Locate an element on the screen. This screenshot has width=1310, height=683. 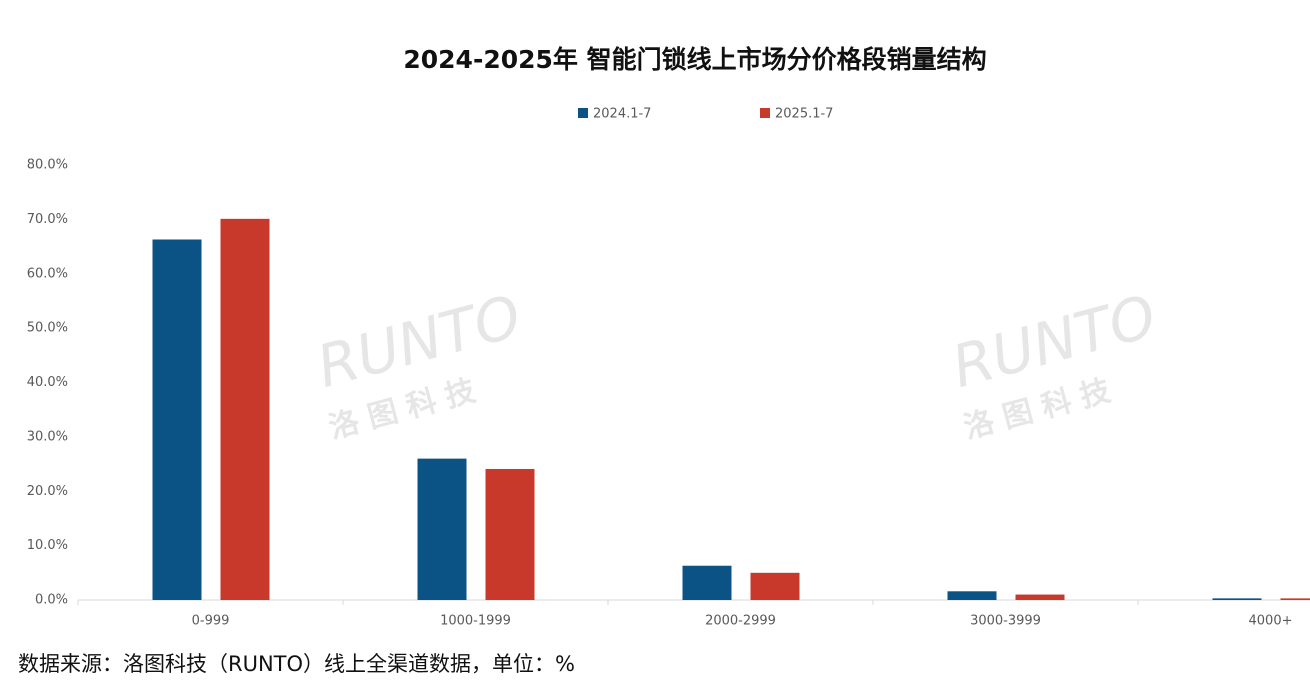
y-tick-label: 20.0% is located at coordinates (47, 491).